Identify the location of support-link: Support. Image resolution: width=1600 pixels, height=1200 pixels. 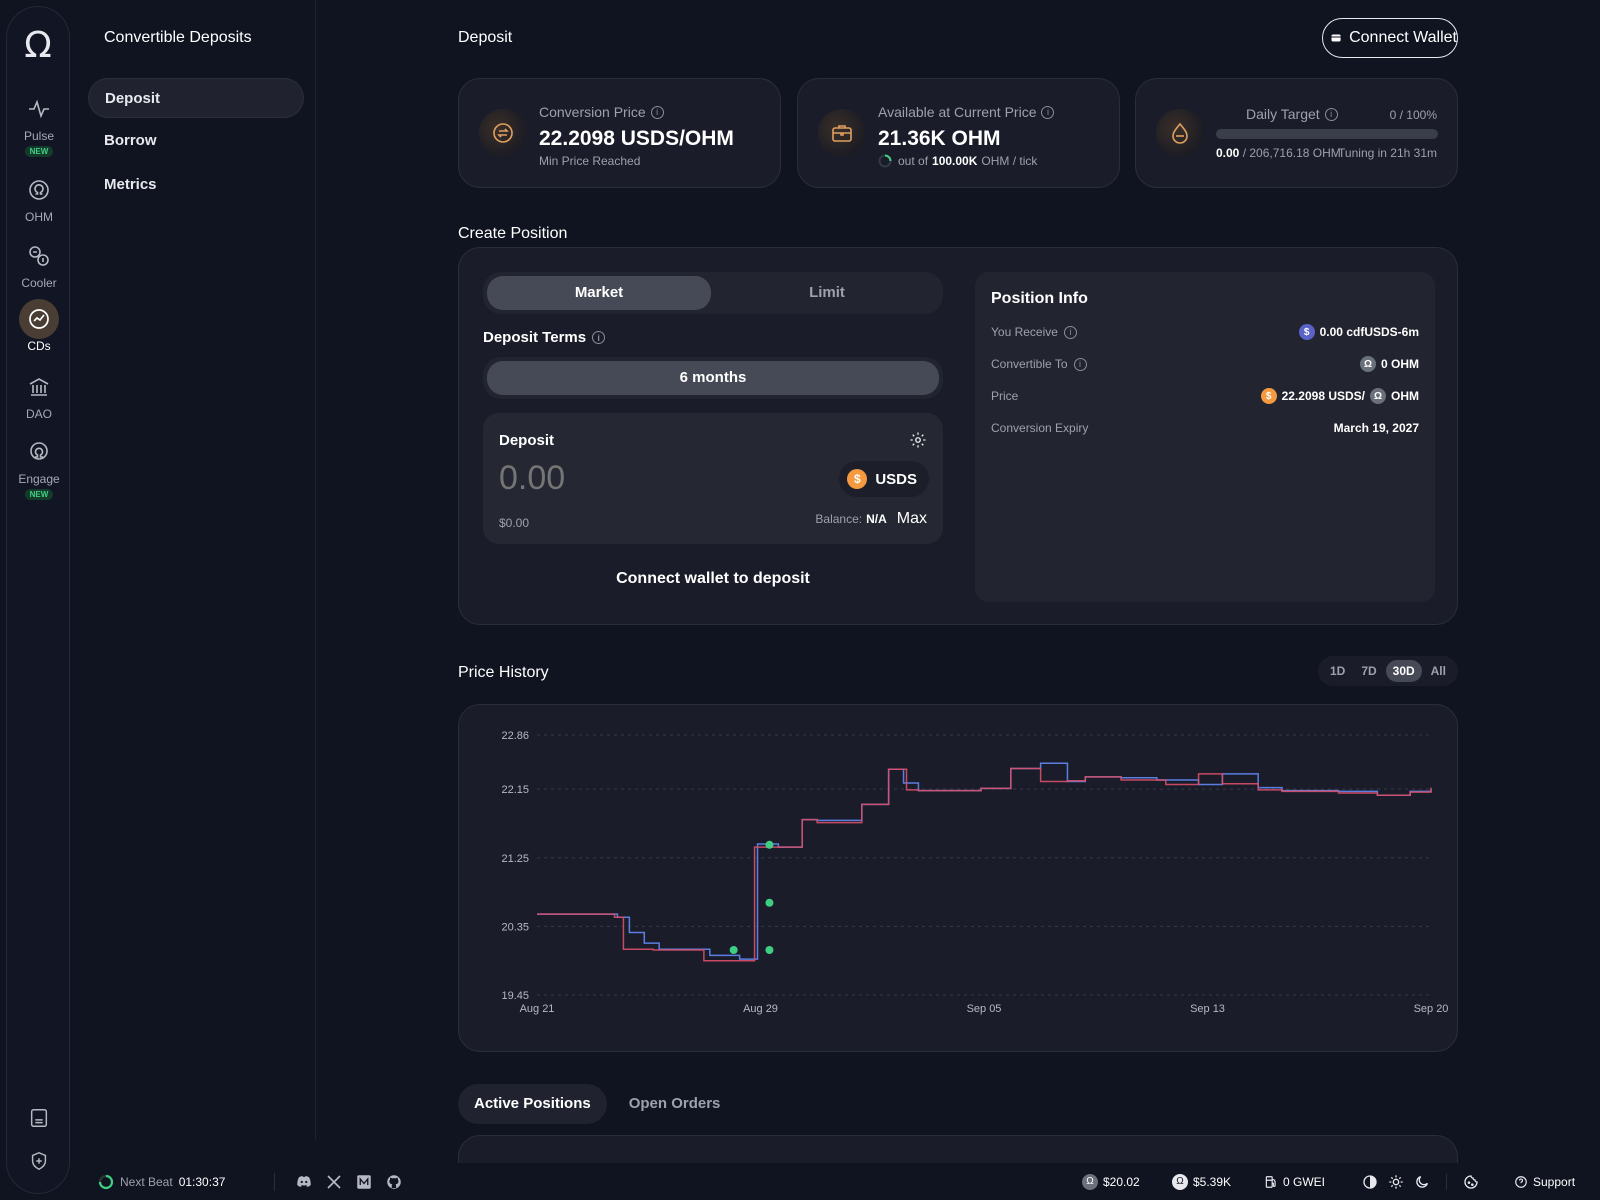
(1544, 1182).